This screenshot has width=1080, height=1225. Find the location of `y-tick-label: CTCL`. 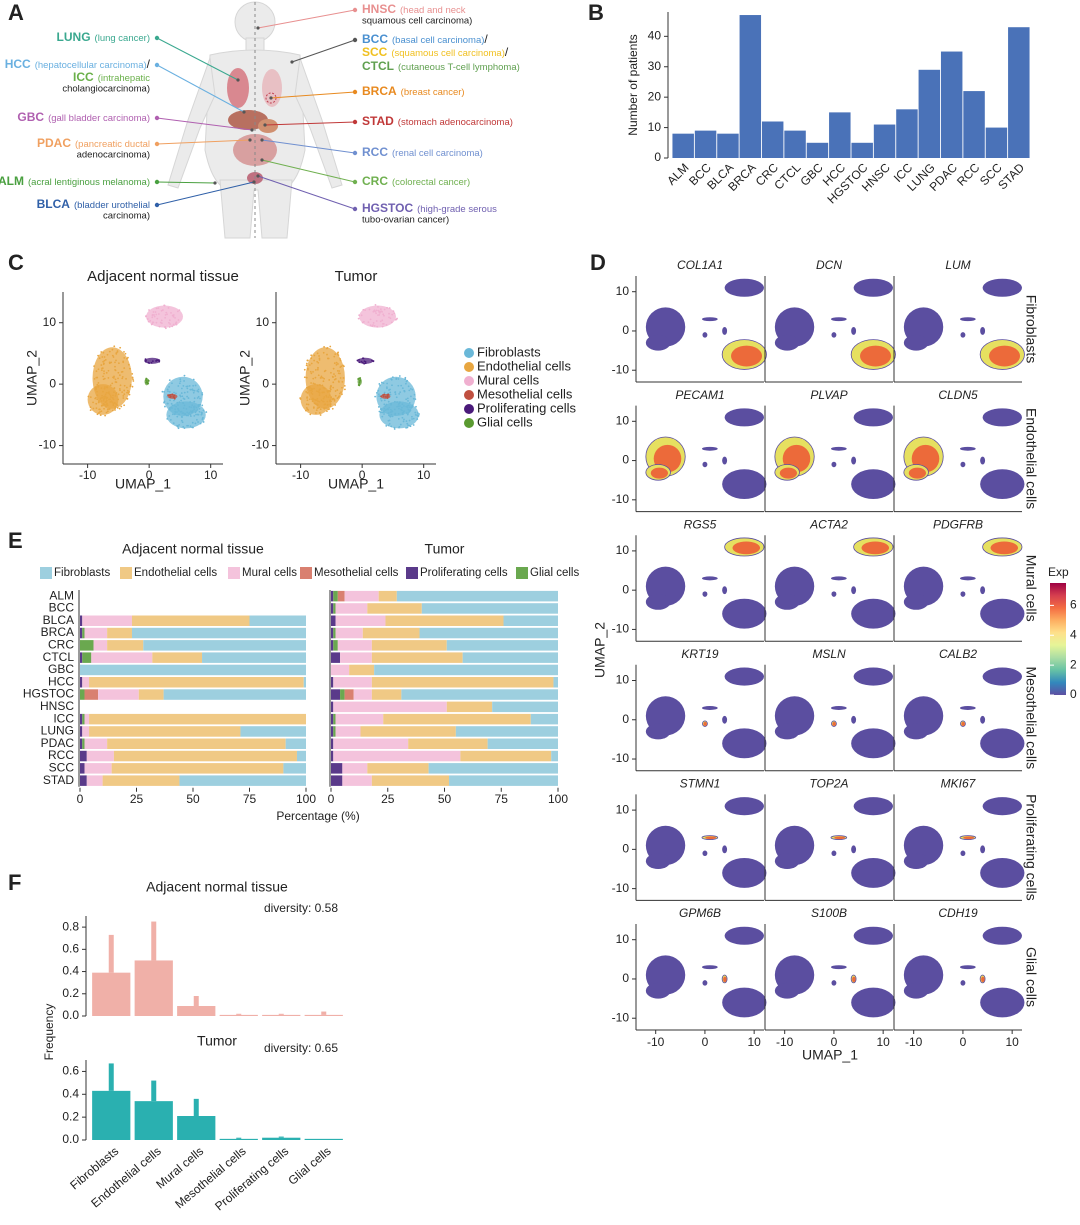

y-tick-label: CTCL is located at coordinates (59, 657).